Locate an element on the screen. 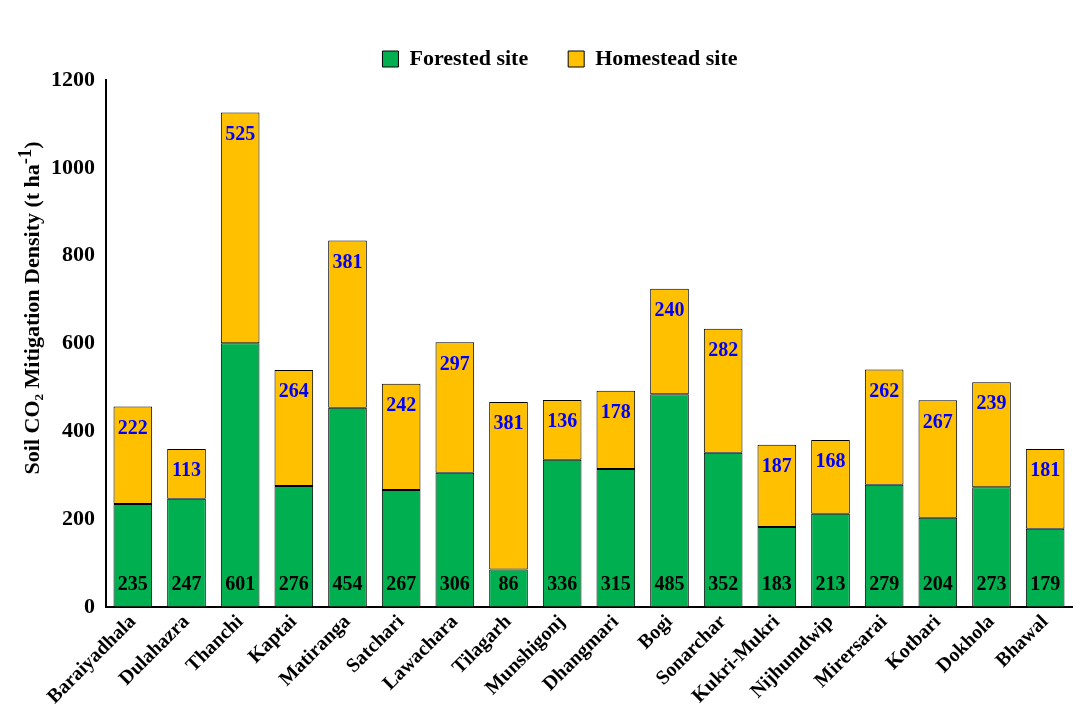 This screenshot has width=1090, height=720. y-tick-label: 1200 is located at coordinates (73, 78).